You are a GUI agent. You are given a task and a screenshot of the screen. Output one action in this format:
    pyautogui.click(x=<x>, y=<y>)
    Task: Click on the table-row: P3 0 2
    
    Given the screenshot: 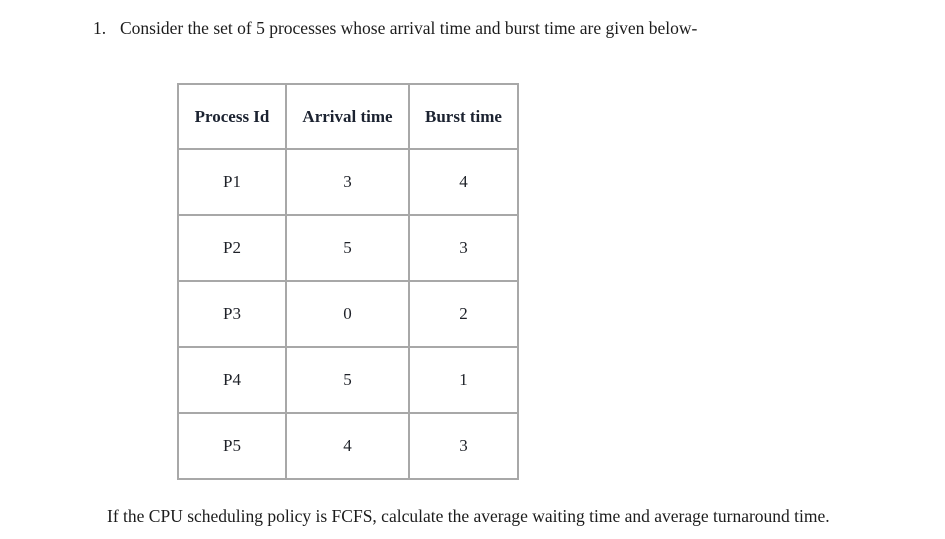 What is the action you would take?
    pyautogui.click(x=348, y=314)
    